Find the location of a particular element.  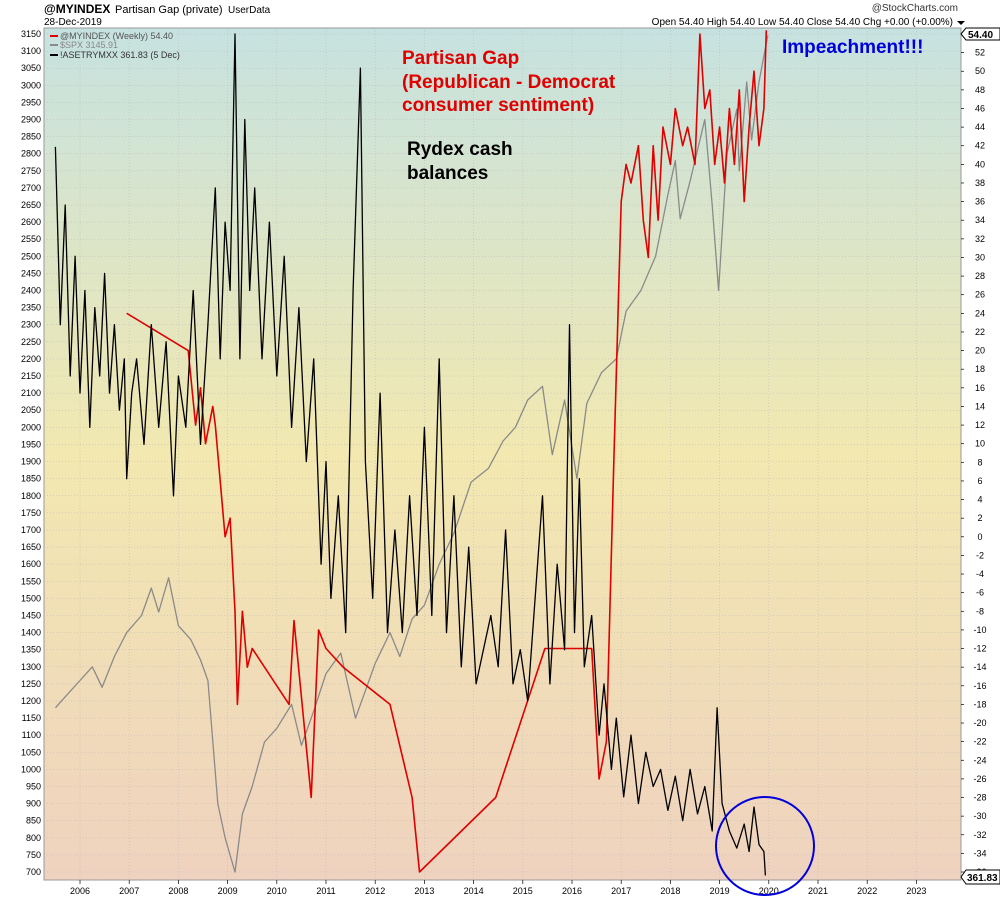

right-tick-label: 8 is located at coordinates (979, 462).